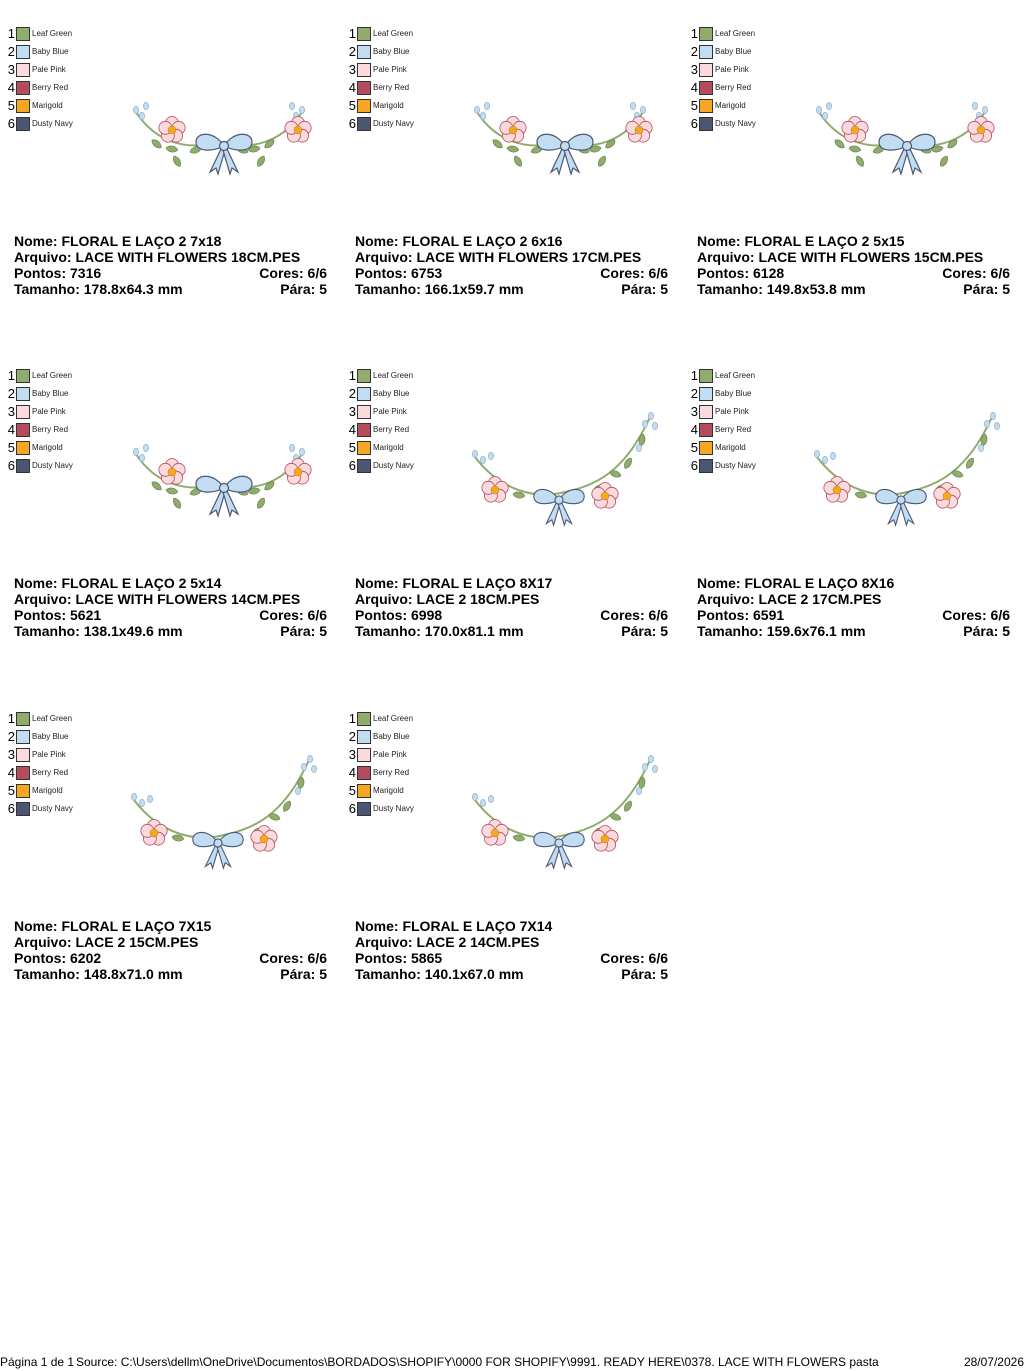 The width and height of the screenshot is (1024, 1371). What do you see at coordinates (907, 470) in the screenshot?
I see `embroidery-preview` at bounding box center [907, 470].